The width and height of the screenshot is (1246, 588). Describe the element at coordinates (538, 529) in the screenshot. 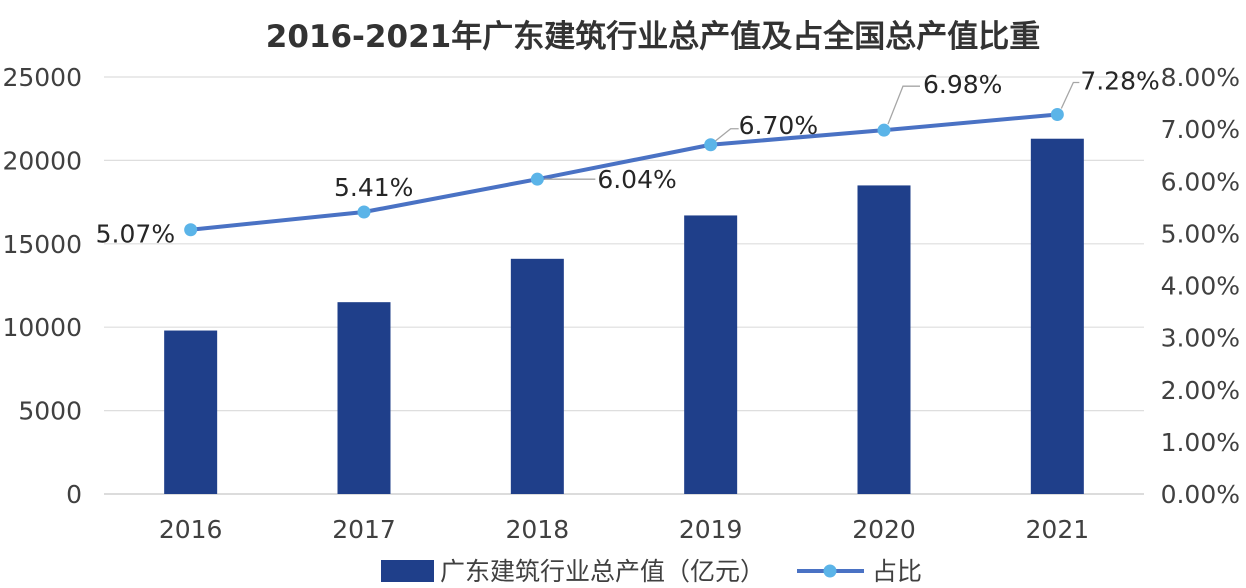

I see `x-tick-label: 2018` at that location.